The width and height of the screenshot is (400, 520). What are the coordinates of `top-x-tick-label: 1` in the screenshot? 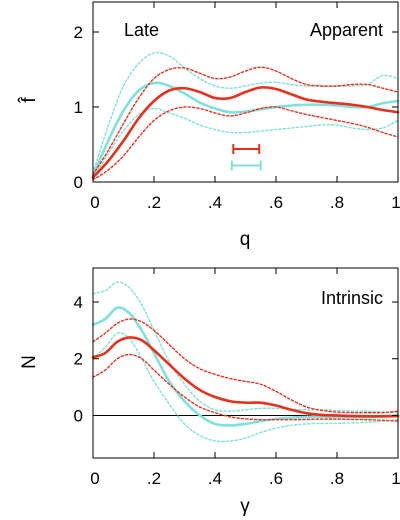 It's located at (395, 202).